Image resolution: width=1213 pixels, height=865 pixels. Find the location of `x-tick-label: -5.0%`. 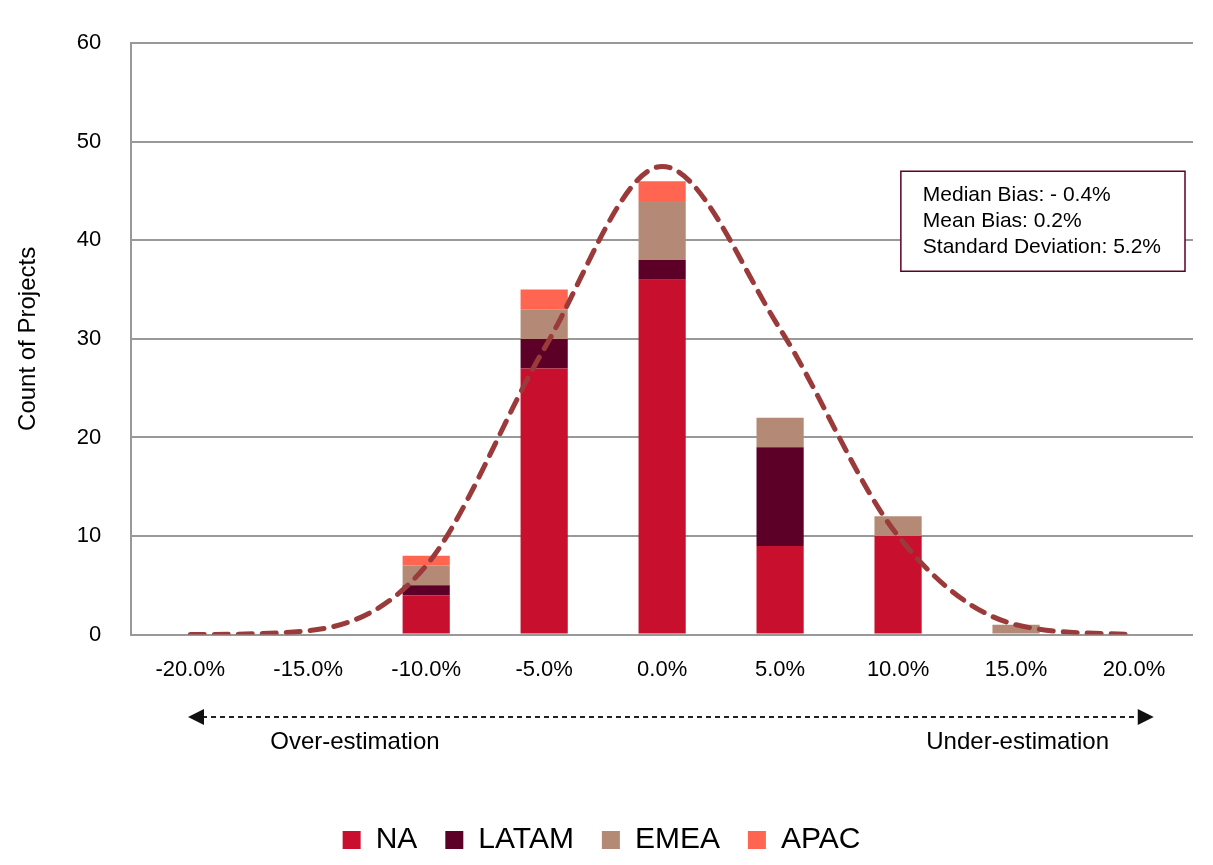

x-tick-label: -5.0% is located at coordinates (544, 668).